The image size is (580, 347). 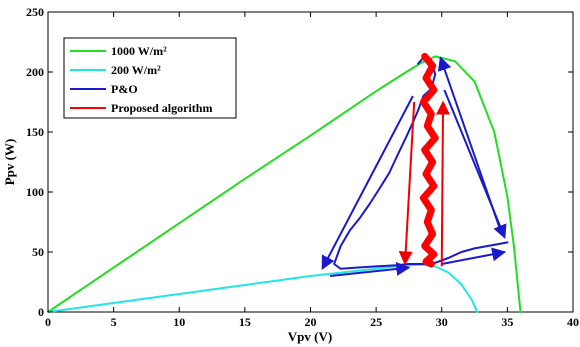 I want to click on y-tick-label: 50, so click(x=38, y=252).